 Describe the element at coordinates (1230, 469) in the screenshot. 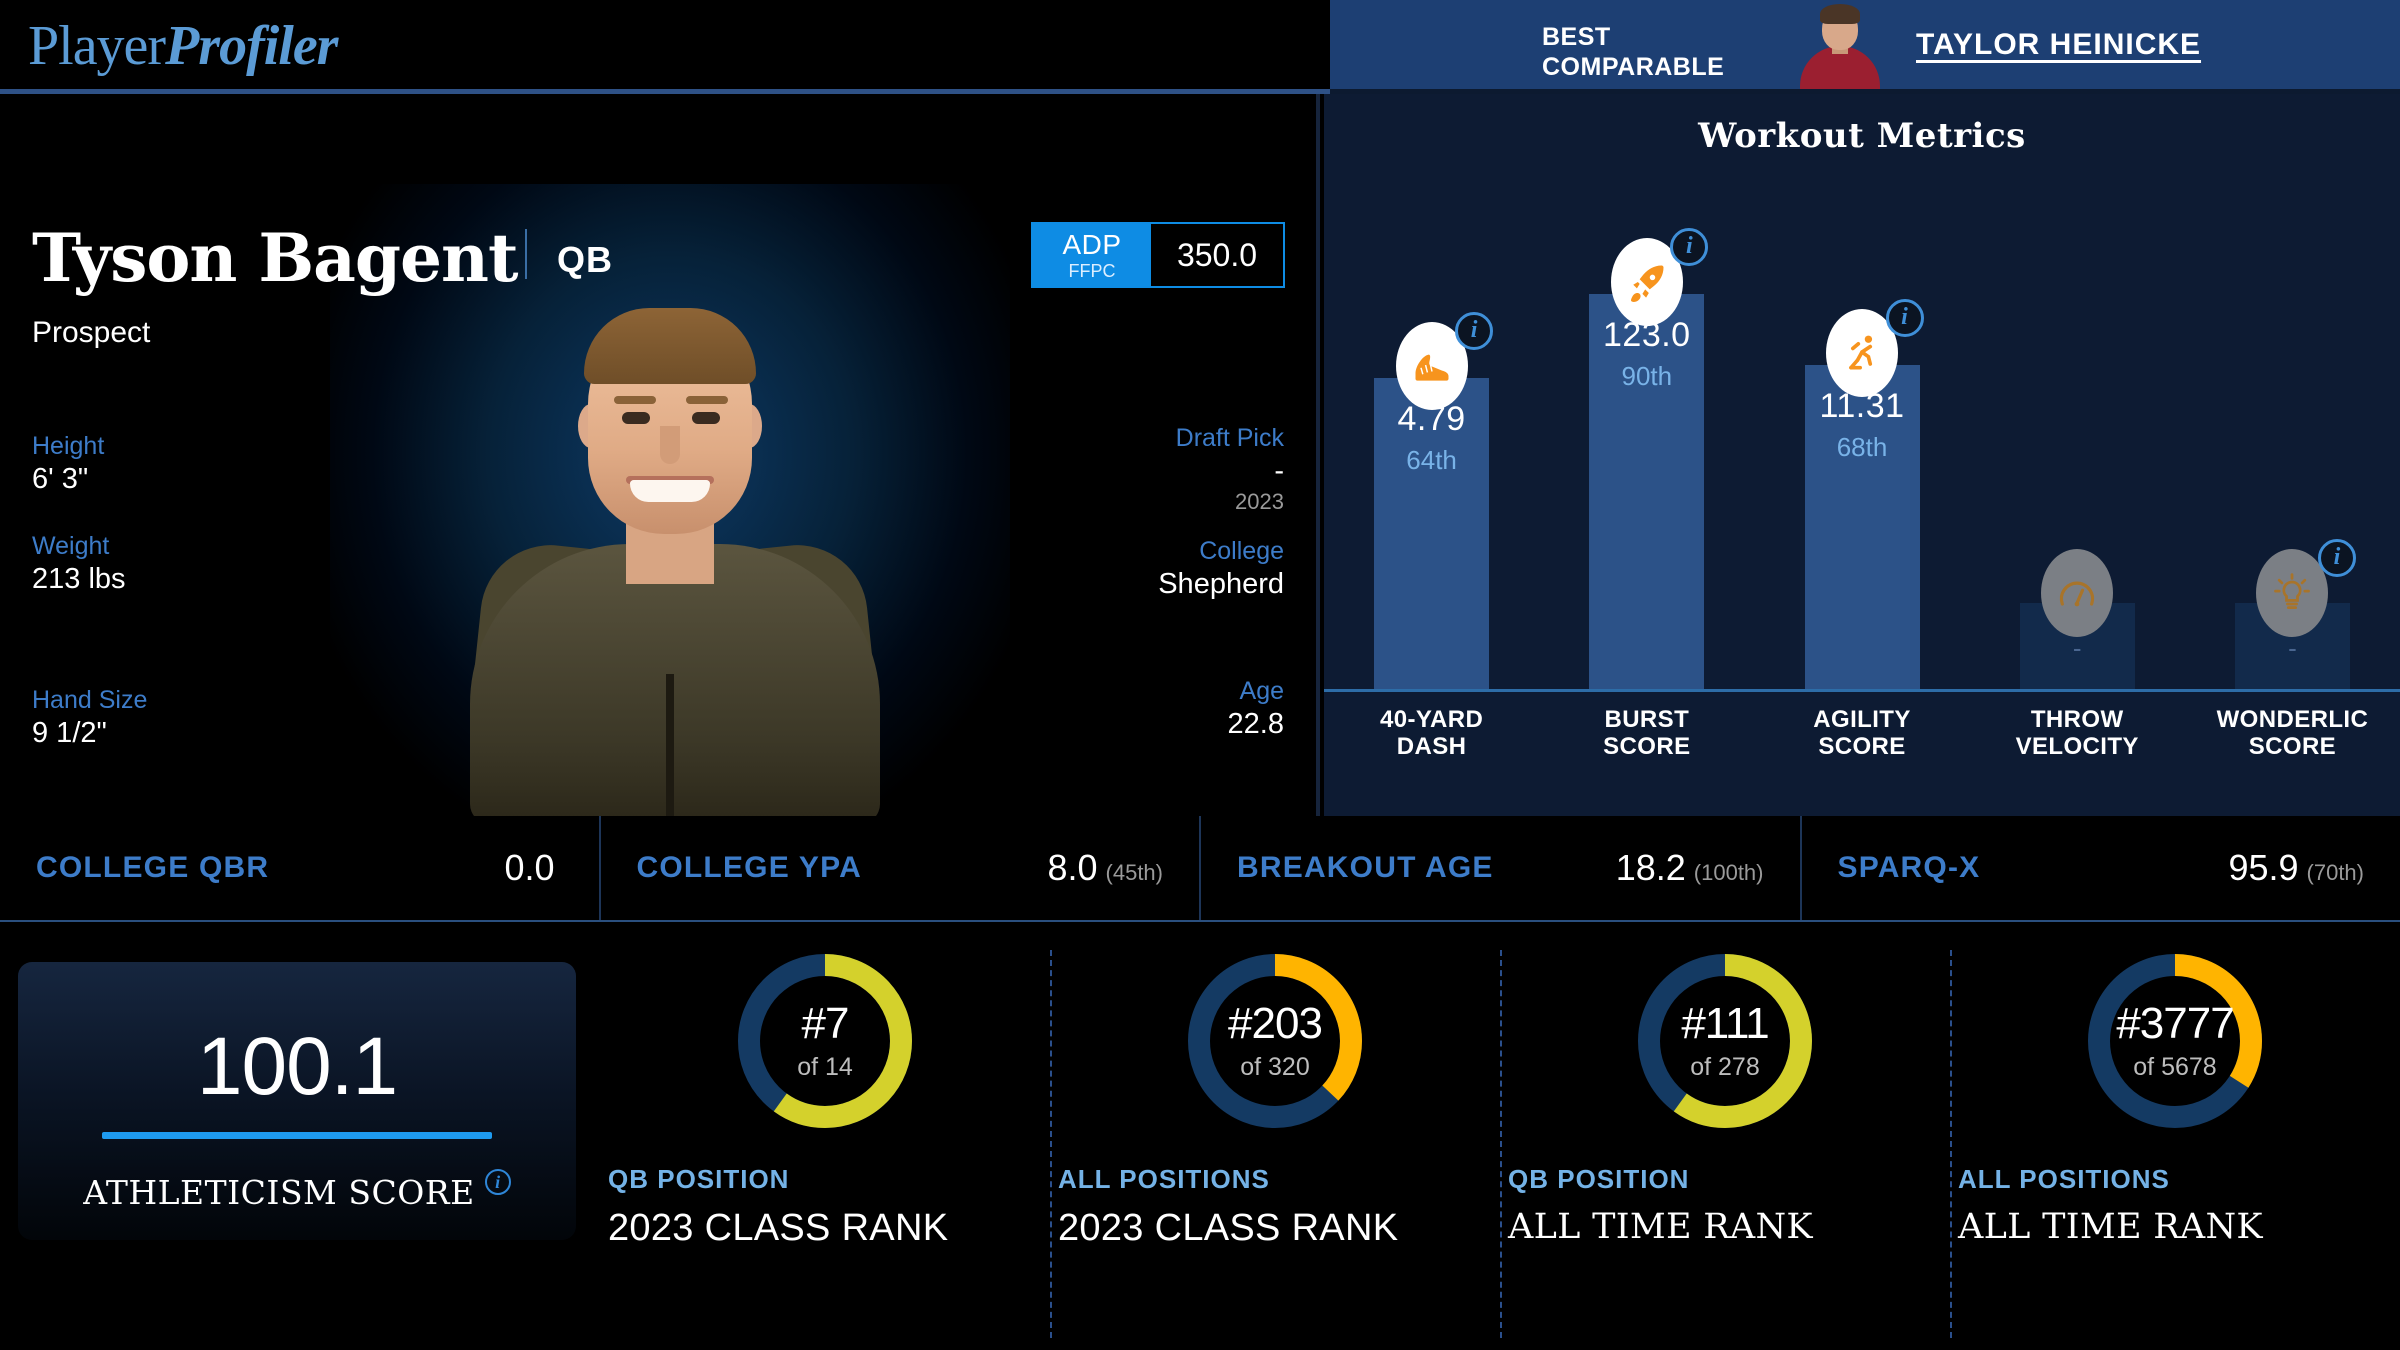

I see `stat-draft-pick: Draft Pick - 2023` at that location.